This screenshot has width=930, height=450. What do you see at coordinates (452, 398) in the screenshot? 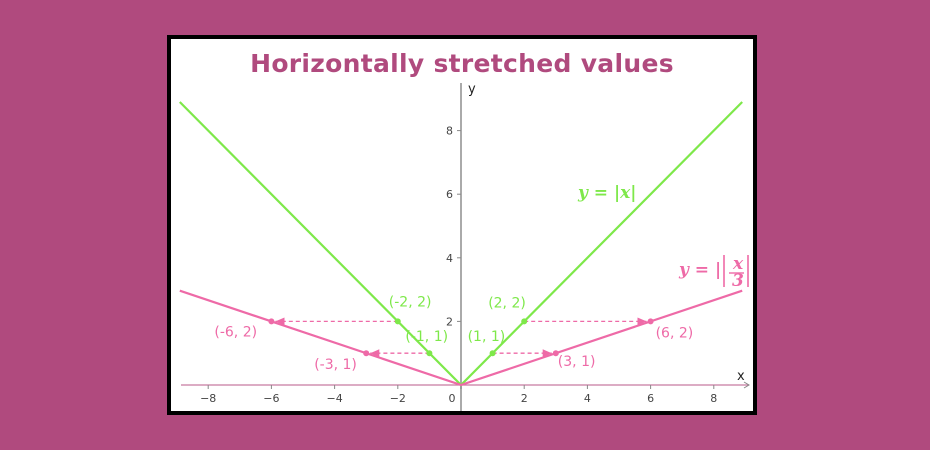
I see `x-tick-label: 0` at bounding box center [452, 398].